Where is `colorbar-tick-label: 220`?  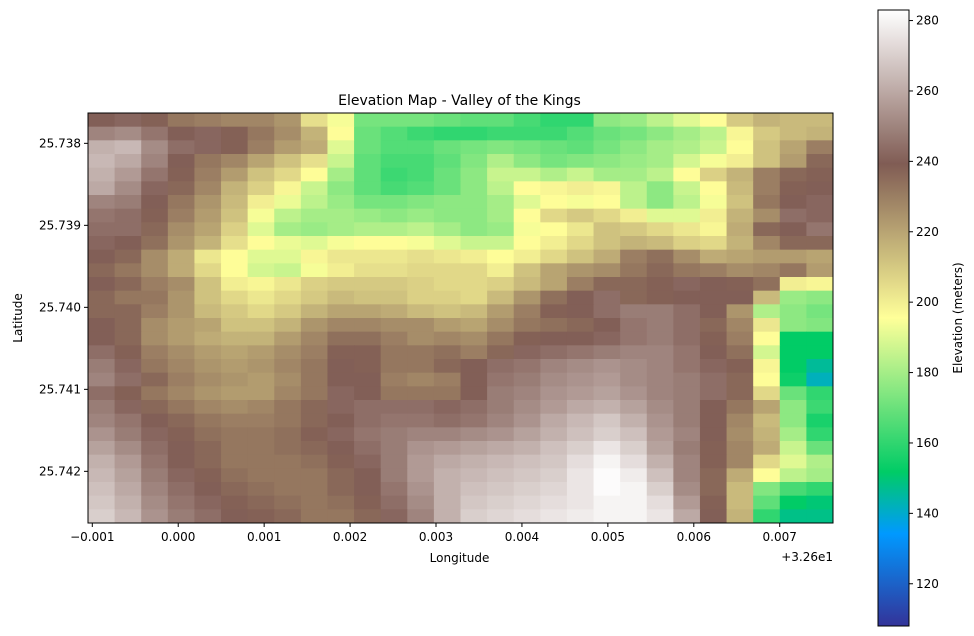 colorbar-tick-label: 220 is located at coordinates (927, 232).